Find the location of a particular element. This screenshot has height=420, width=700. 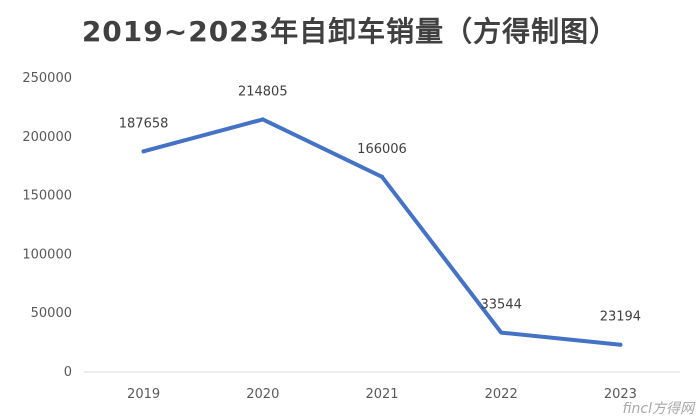

data-label: 23194 is located at coordinates (620, 317).